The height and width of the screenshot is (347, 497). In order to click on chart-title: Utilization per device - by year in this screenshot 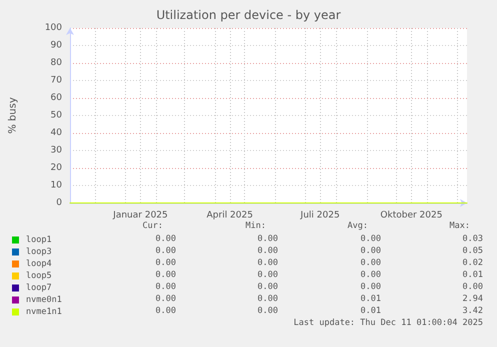, I will do `click(248, 15)`.